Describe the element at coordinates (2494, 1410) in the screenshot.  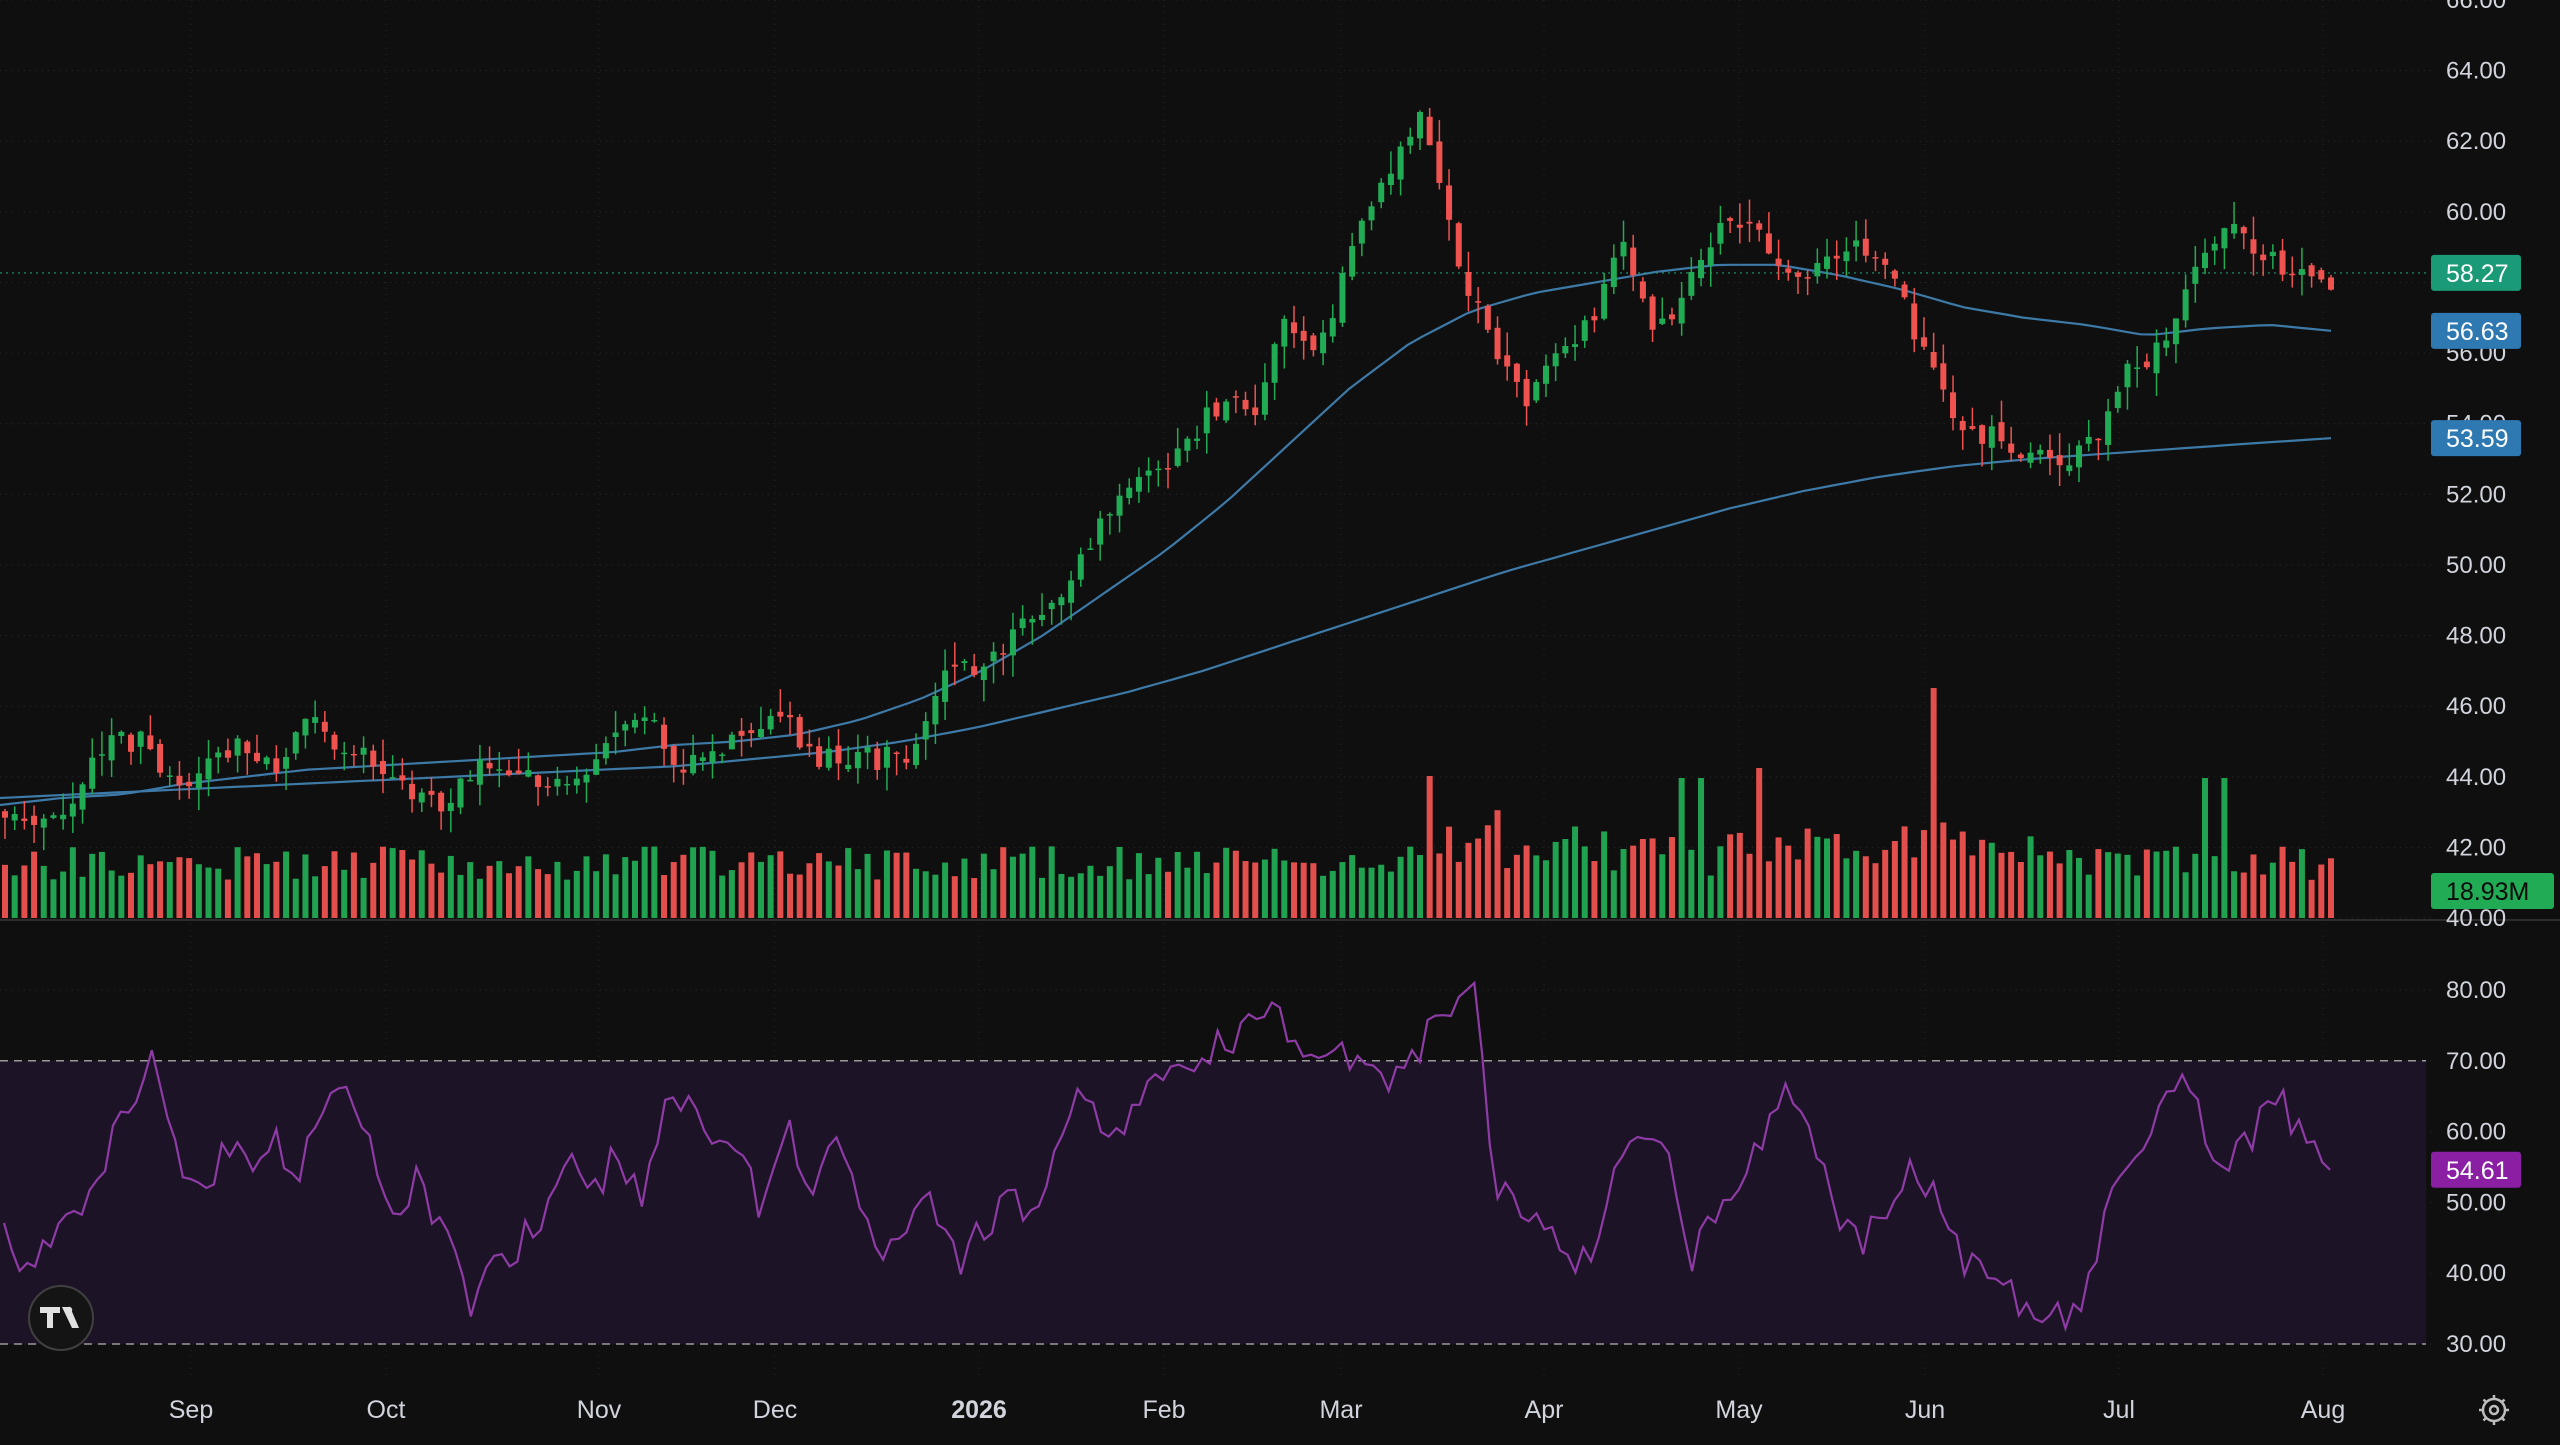
I see `settings-gear-icon` at that location.